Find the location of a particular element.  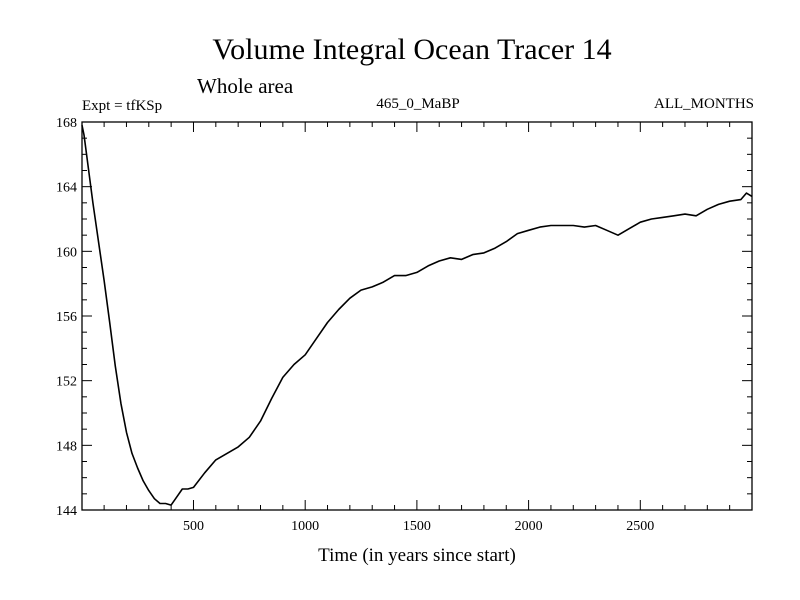

period-label: 465_0_MaBP is located at coordinates (417, 104).